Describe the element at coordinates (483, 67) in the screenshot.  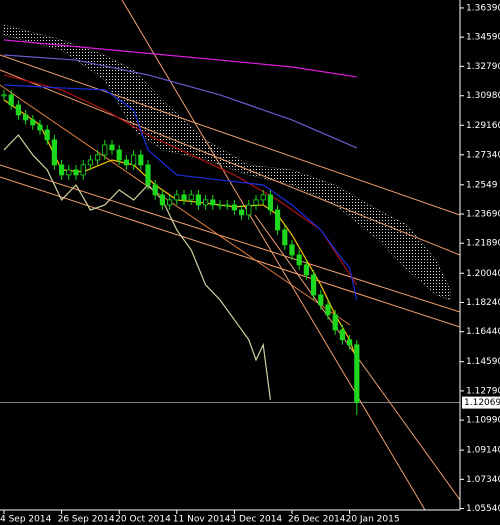
I see `y-tick-label: 1.32790` at that location.